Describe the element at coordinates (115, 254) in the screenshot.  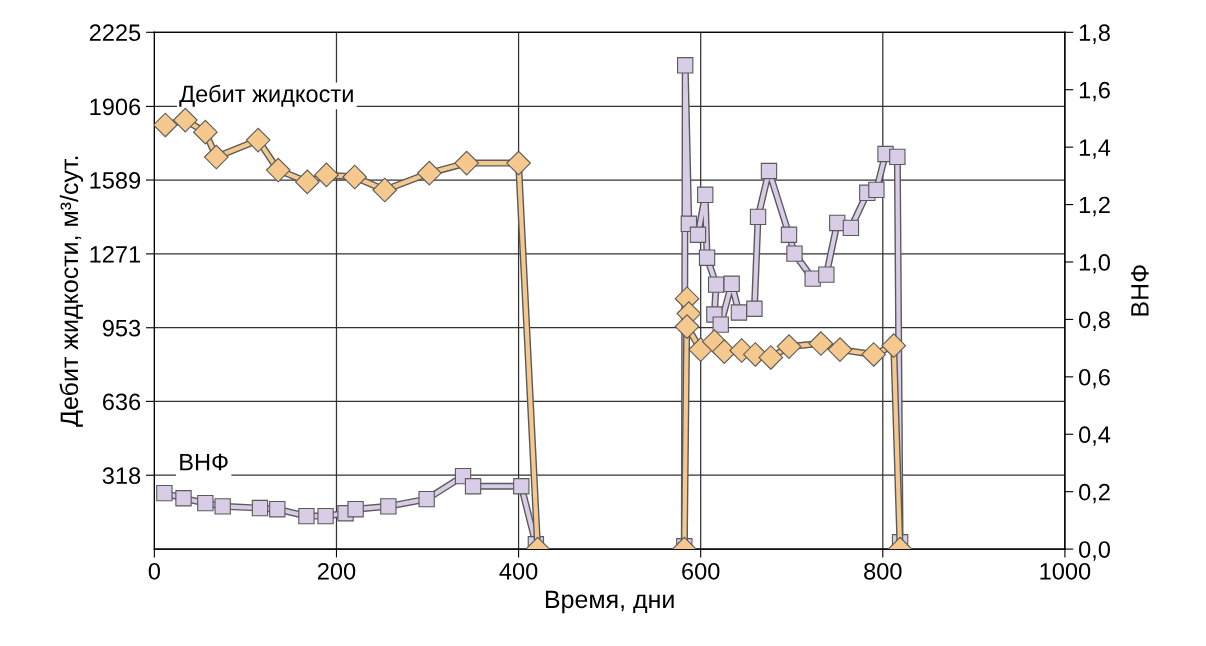
I see `y-tick-label: 1271` at that location.